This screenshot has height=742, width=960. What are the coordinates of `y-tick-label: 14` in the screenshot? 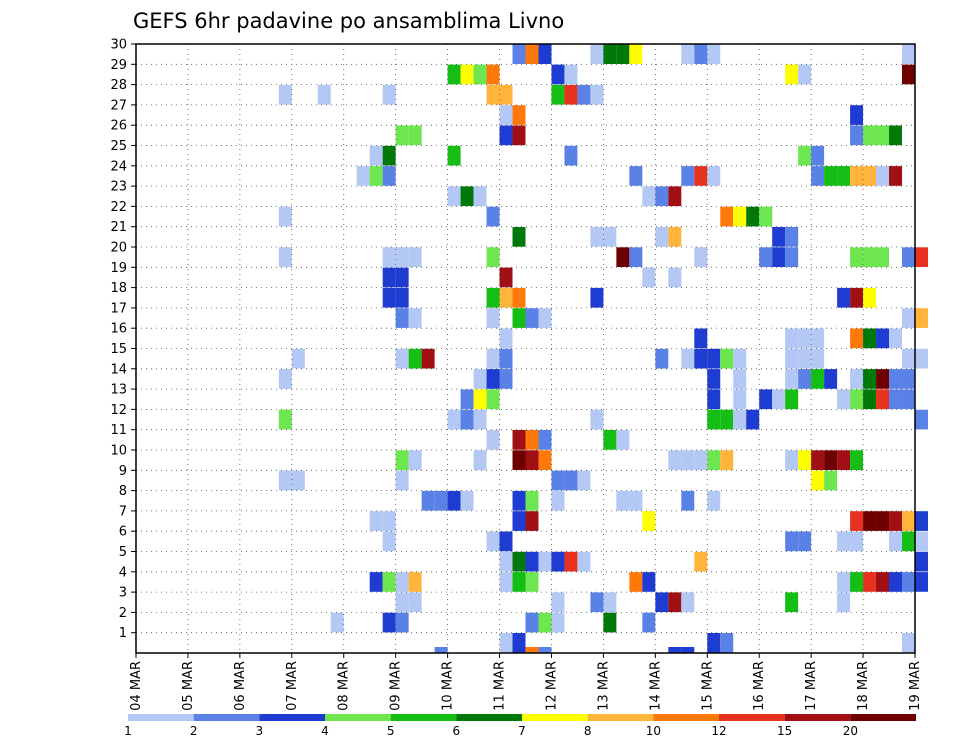 It's located at (118, 369).